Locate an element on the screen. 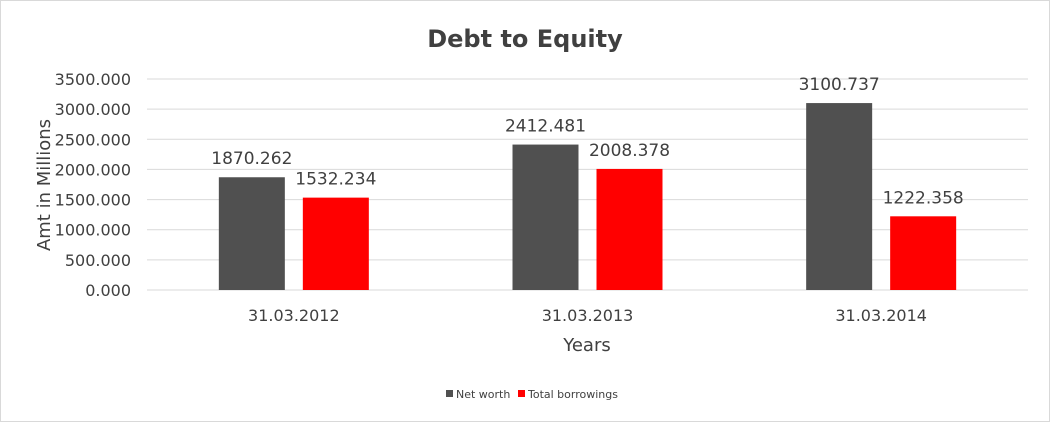 This screenshot has height=422, width=1050. data-label: 1532.234 is located at coordinates (335, 180).